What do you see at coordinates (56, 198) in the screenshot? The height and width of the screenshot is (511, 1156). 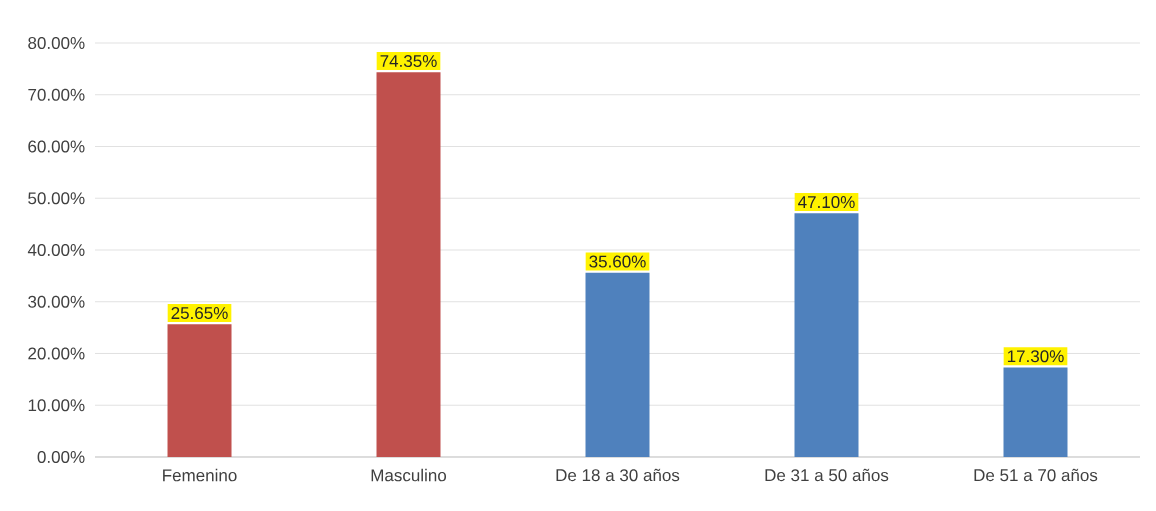 I see `y-tick-label: 50.00%` at bounding box center [56, 198].